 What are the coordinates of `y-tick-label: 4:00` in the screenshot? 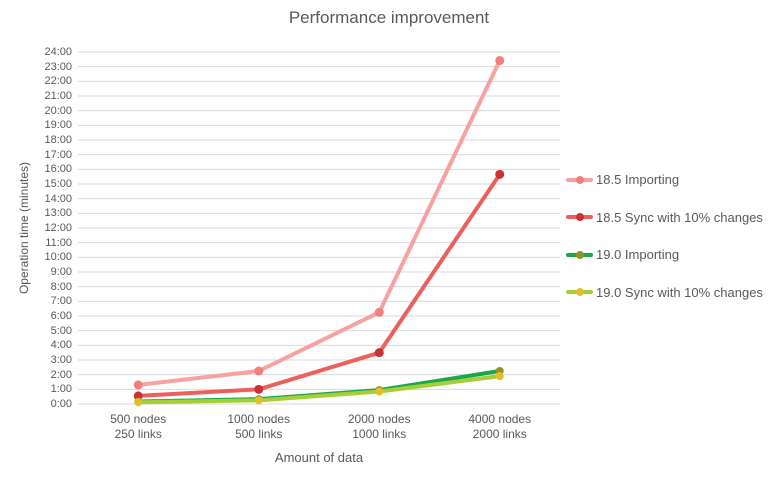 It's located at (61, 345).